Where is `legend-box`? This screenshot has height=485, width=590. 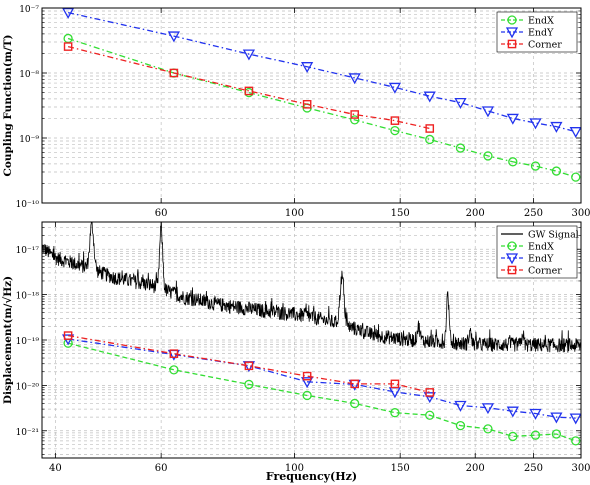
legend-box is located at coordinates (537, 252).